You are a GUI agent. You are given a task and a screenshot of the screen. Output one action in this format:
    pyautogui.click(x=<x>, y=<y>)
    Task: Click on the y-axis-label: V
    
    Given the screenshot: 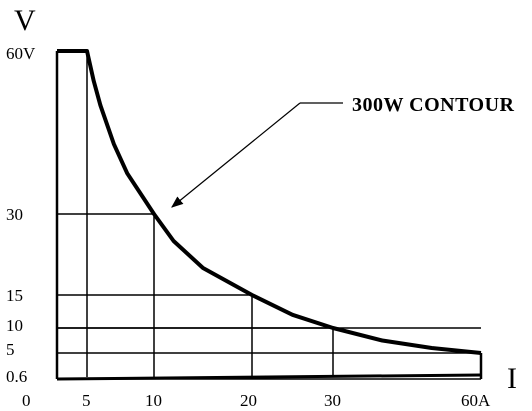 What is the action you would take?
    pyautogui.click(x=25, y=20)
    